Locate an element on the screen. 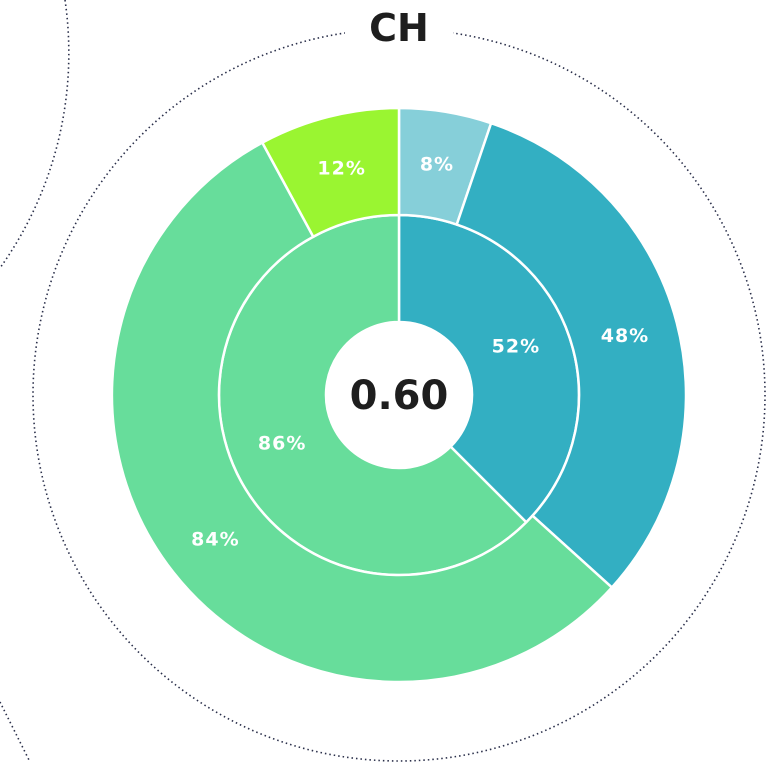 The width and height of the screenshot is (776, 762). title-backdrop is located at coordinates (399, 28).